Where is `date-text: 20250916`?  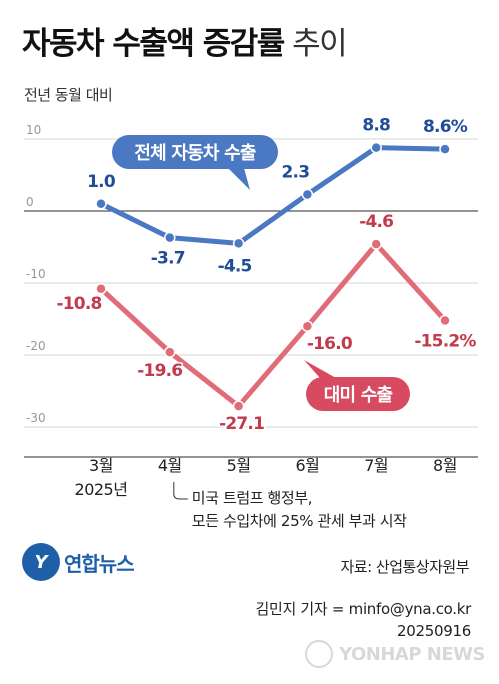
date-text: 20250916 is located at coordinates (434, 631).